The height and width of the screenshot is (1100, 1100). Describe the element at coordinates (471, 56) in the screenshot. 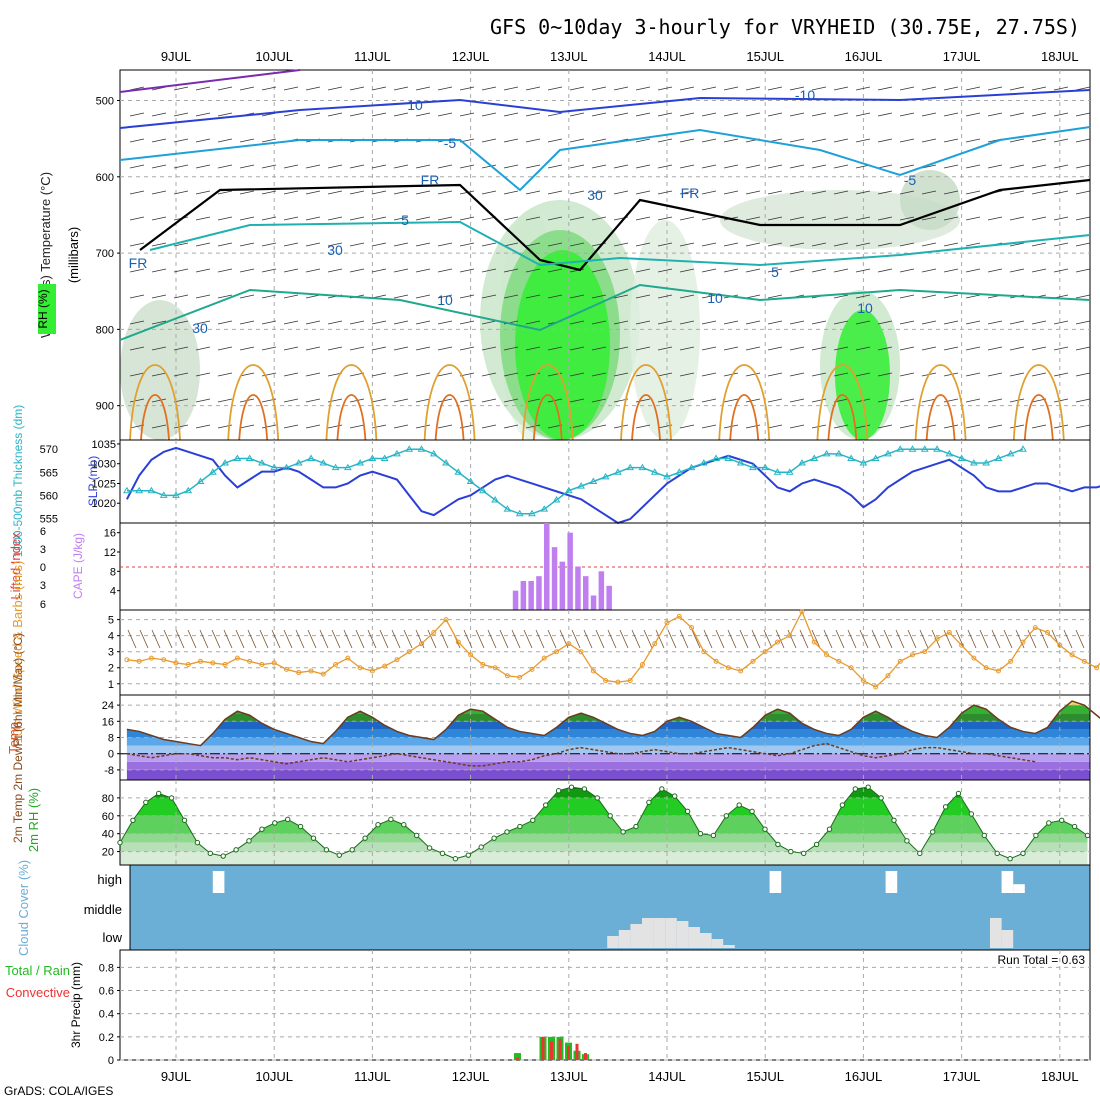

I see `top-date-label: 12JUL` at that location.